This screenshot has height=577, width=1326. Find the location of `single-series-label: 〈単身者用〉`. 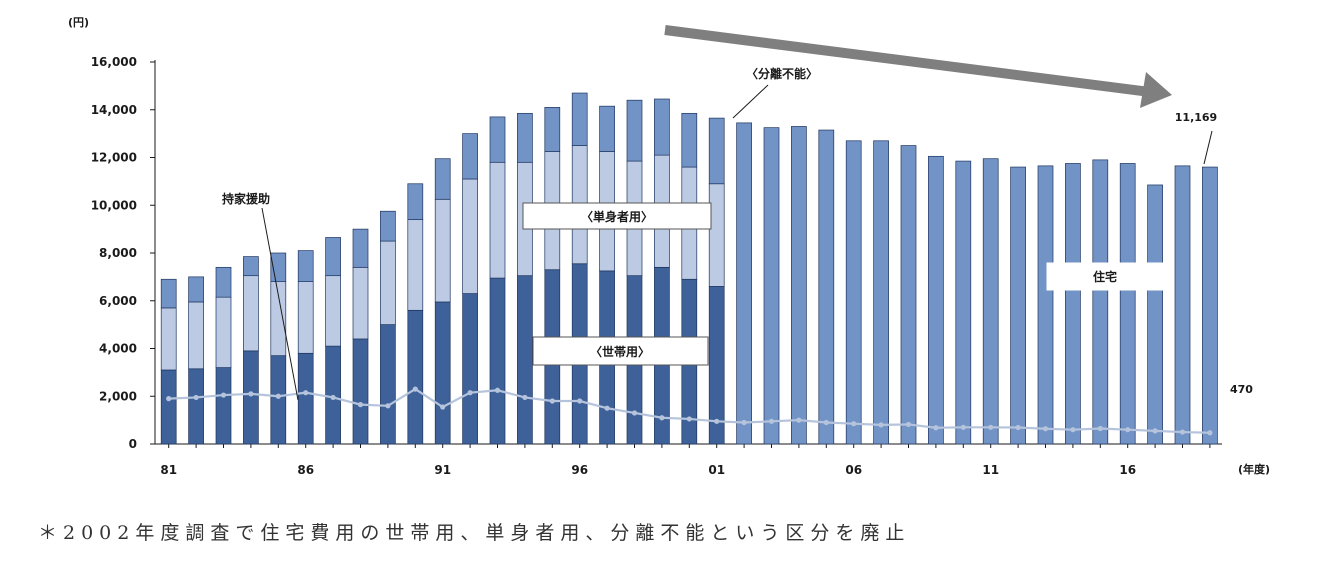

single-series-label: 〈単身者用〉 is located at coordinates (617, 216).